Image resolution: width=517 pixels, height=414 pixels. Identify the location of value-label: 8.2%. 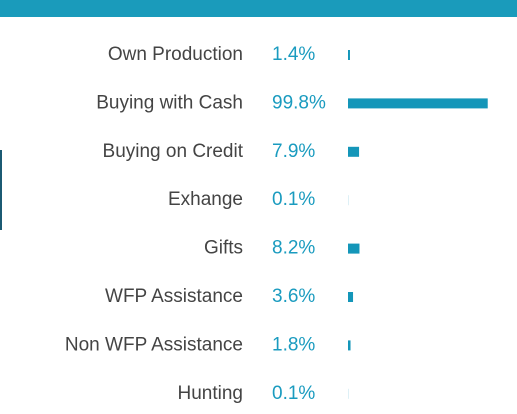
(293, 248).